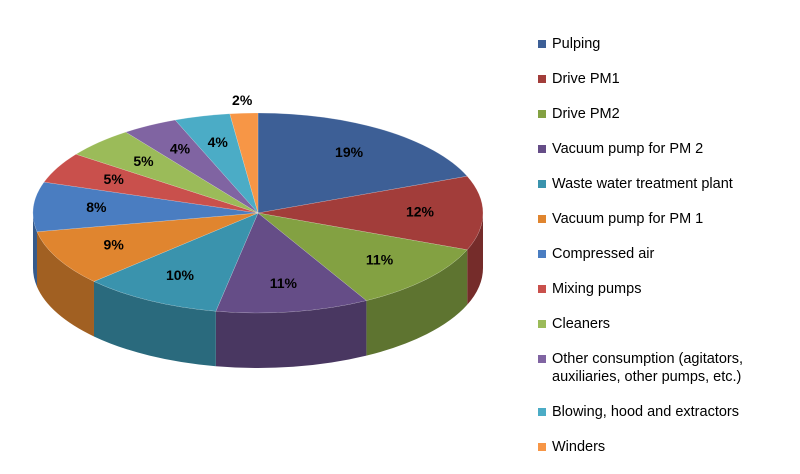 The image size is (800, 474). Describe the element at coordinates (420, 212) in the screenshot. I see `data-label: 12%` at that location.